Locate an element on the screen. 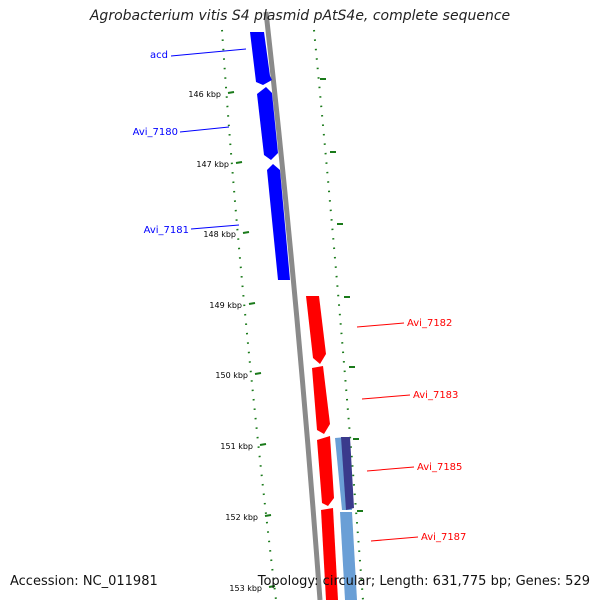 Image resolution: width=600 pixels, height=604 pixels. tick-label-148: 148 kbp is located at coordinates (219, 234).